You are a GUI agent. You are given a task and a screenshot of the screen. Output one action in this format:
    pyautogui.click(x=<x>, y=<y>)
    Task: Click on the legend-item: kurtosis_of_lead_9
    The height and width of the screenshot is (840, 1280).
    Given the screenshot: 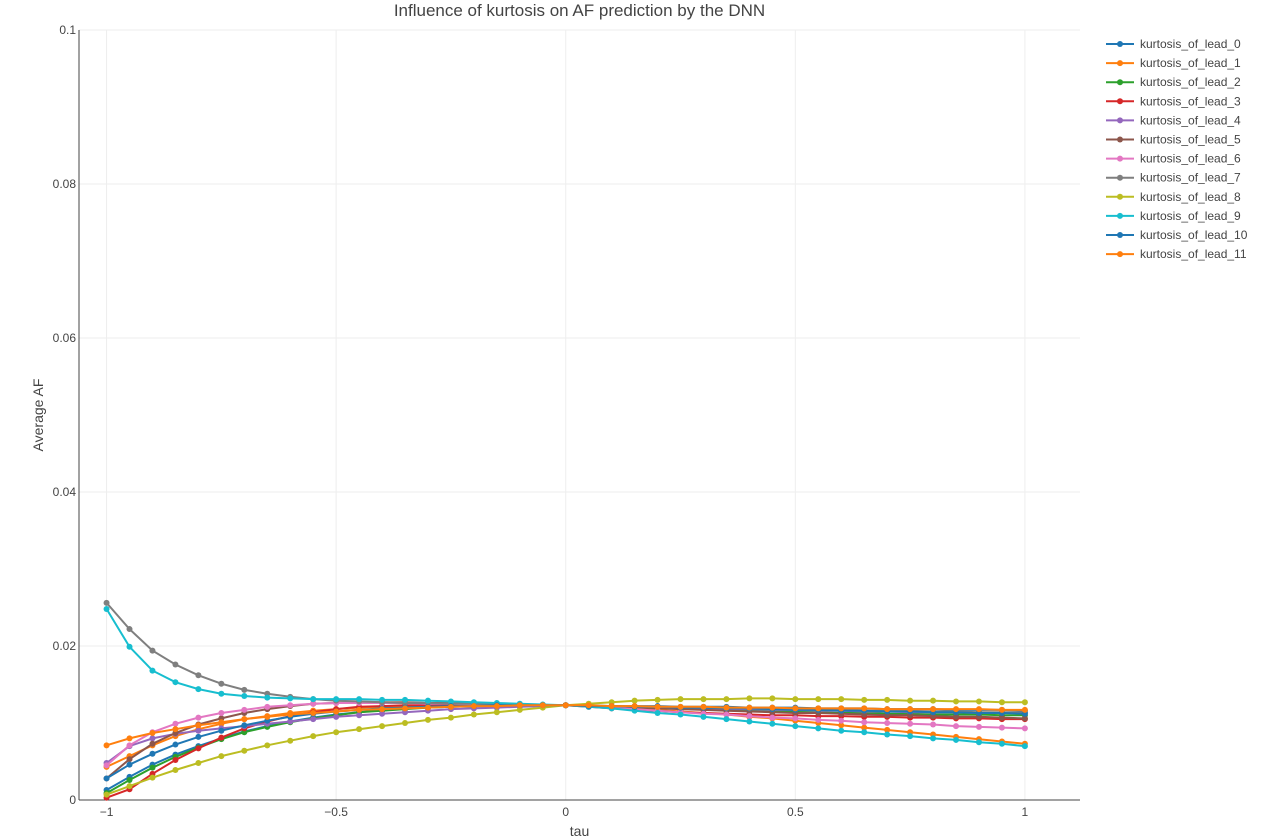 What is the action you would take?
    pyautogui.click(x=1173, y=216)
    